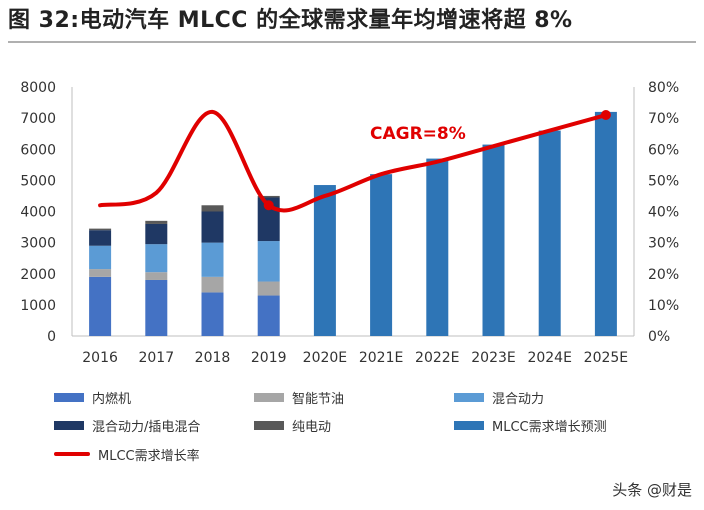 The image size is (704, 510). What do you see at coordinates (38, 306) in the screenshot?
I see `y-left-tick-label: 1000` at bounding box center [38, 306].